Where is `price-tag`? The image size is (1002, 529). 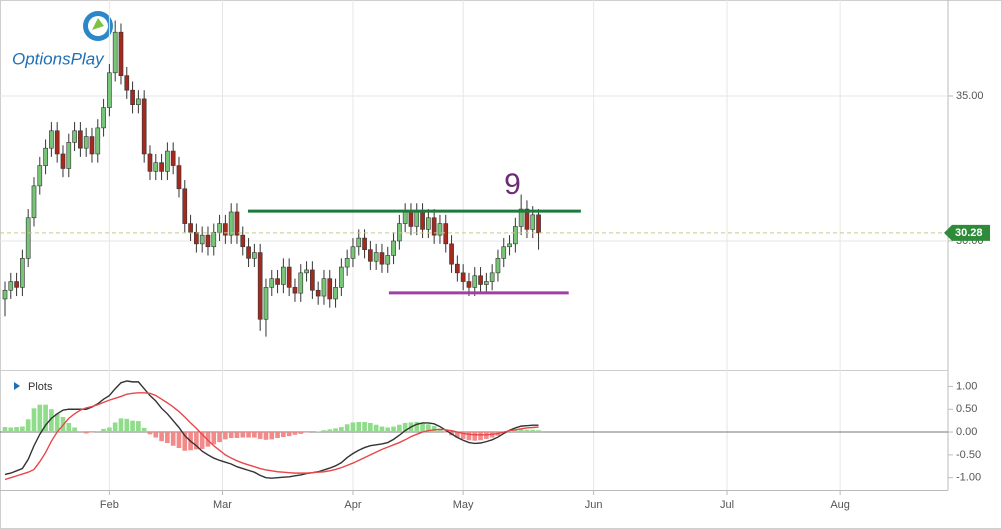
price-tag is located at coordinates (967, 232).